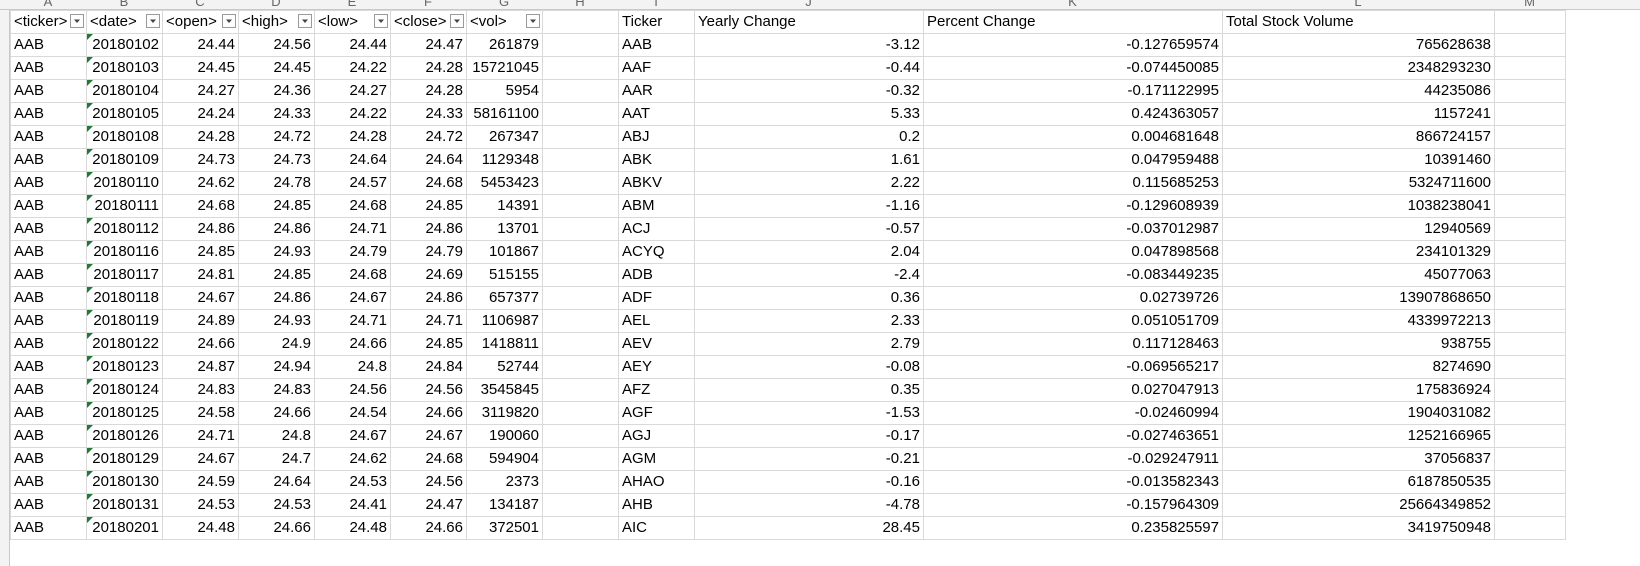 Image resolution: width=1640 pixels, height=566 pixels. What do you see at coordinates (809, 413) in the screenshot?
I see `yearly-change-cell: -1.53` at bounding box center [809, 413].